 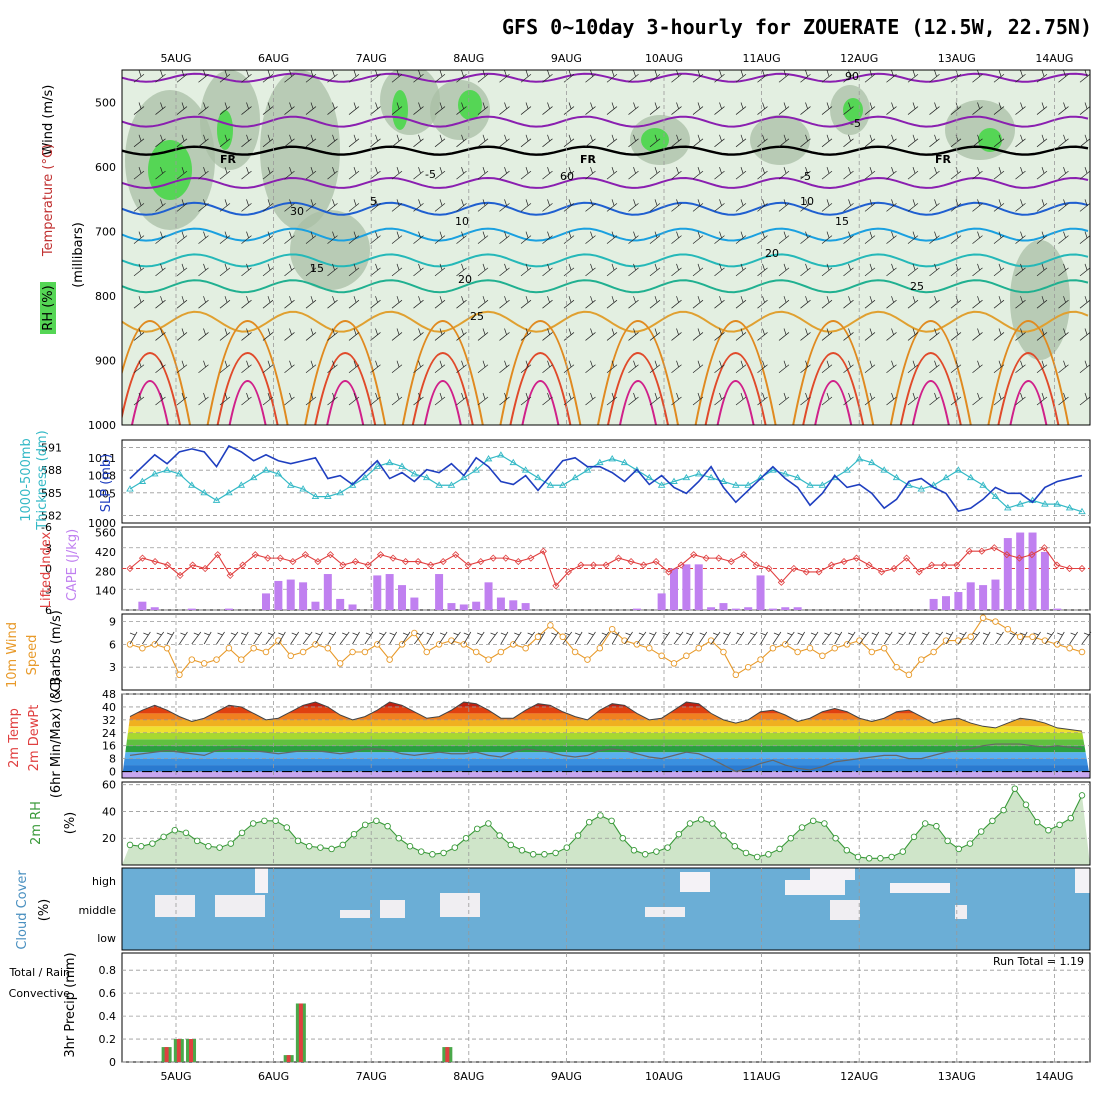 I want to click on rh-patch, so click(x=1040, y=300).